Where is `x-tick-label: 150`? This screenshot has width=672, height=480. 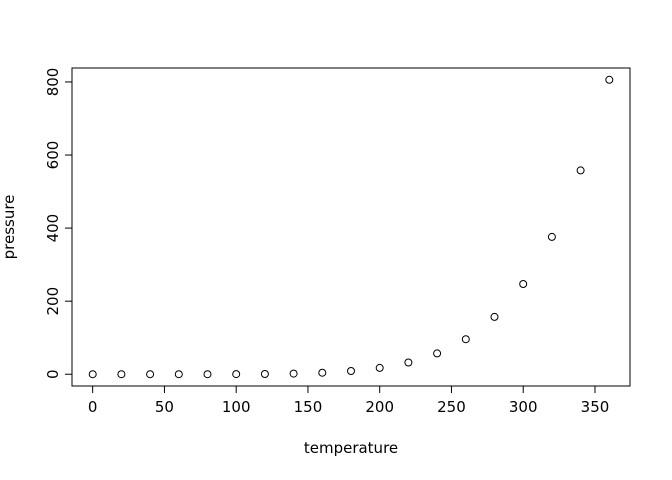 x-tick-label: 150 is located at coordinates (308, 407).